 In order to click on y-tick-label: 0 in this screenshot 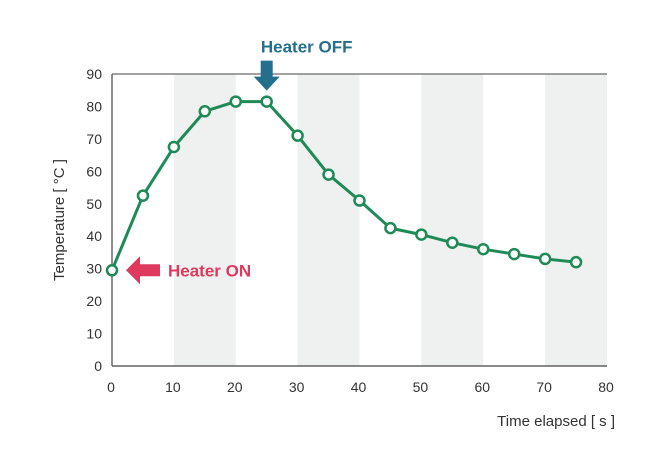, I will do `click(98, 366)`.